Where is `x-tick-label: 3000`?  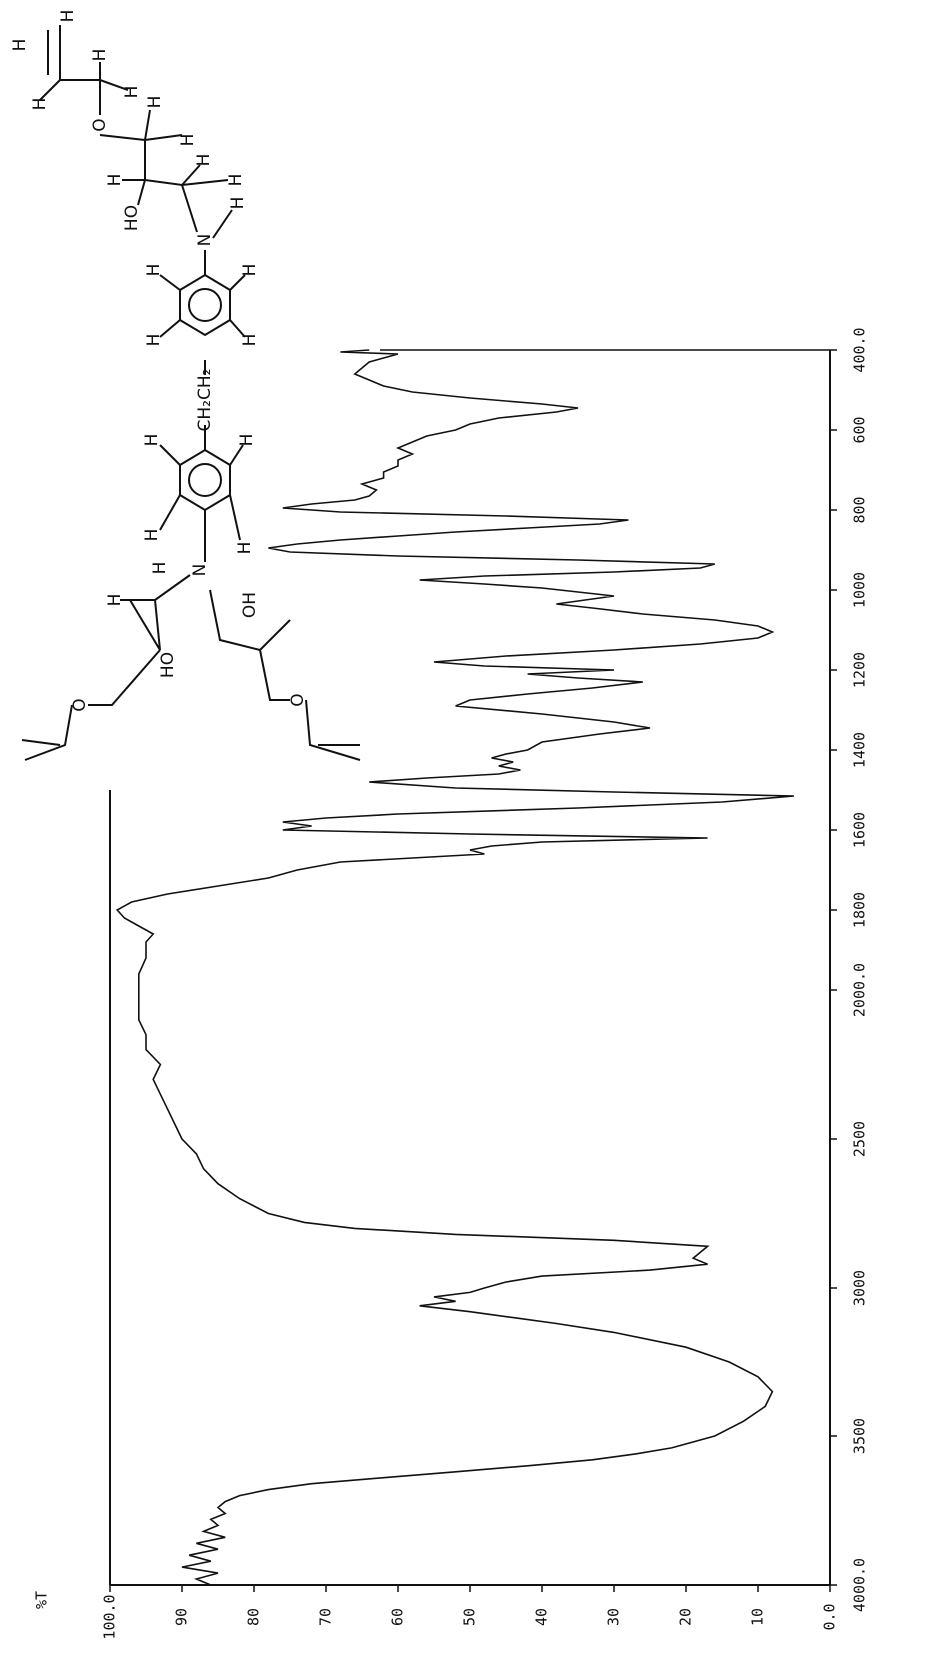
x-tick-label: 3000 is located at coordinates (860, 1288).